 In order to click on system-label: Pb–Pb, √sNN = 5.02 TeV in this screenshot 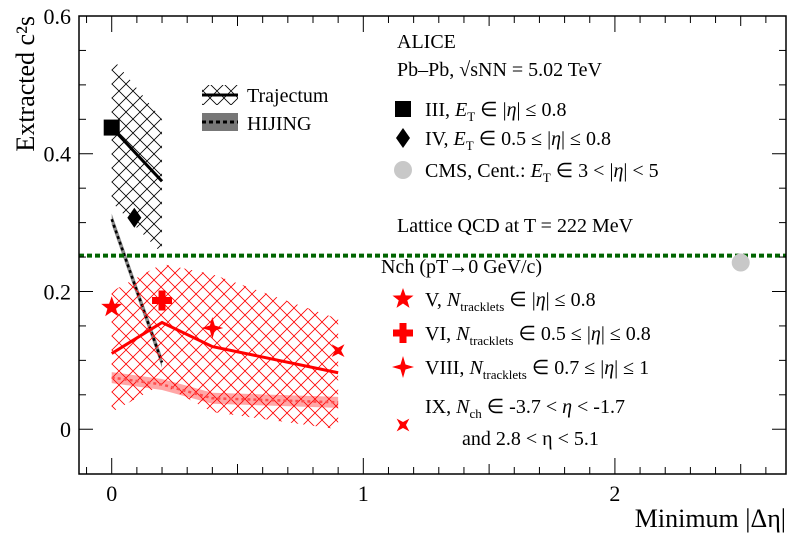, I will do `click(500, 70)`.